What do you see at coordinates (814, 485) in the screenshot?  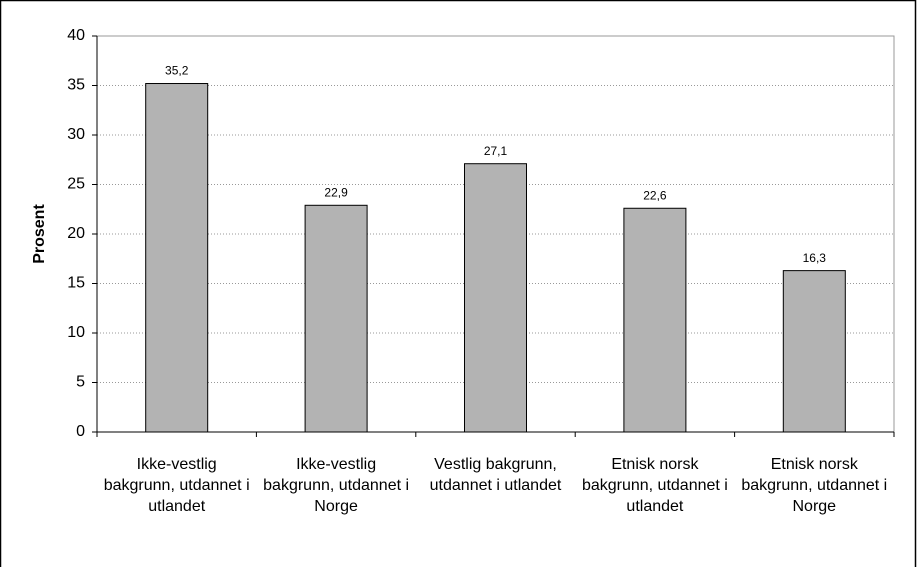 I see `x-tick-label: Etnisk norsk bakgrunn, utdannet i Norge` at bounding box center [814, 485].